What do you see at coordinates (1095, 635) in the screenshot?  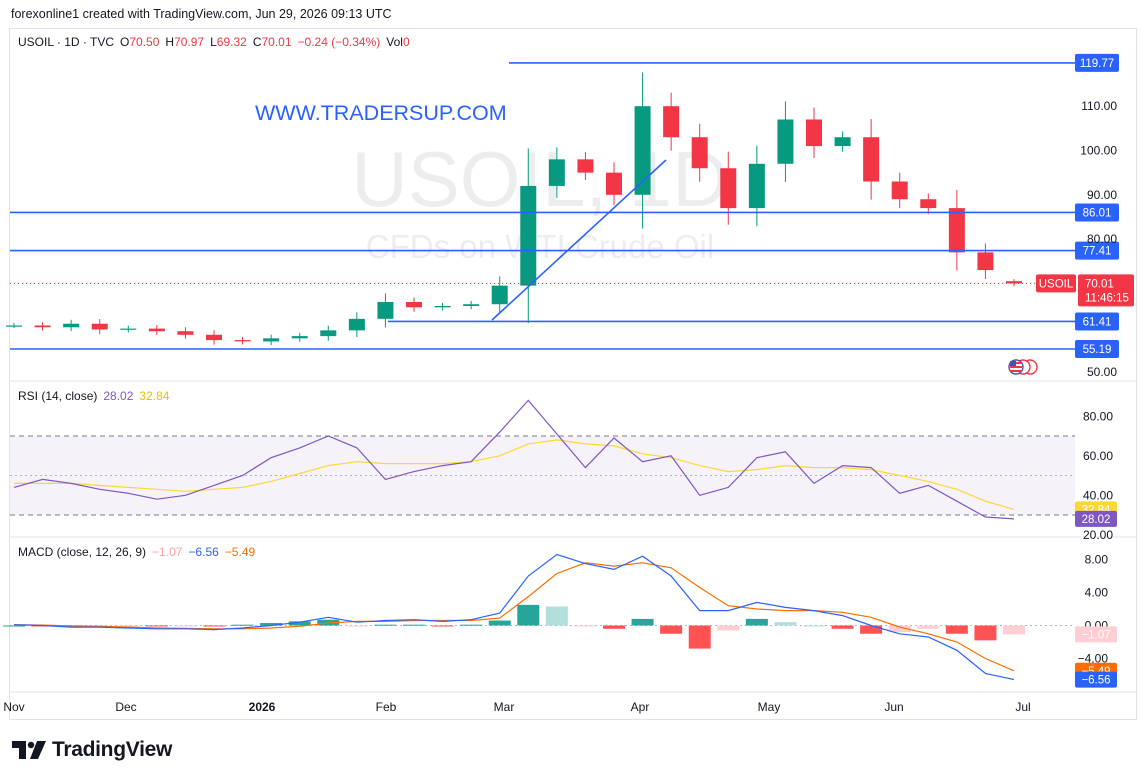 I see `macd-histogram-tag-label: −1.07` at bounding box center [1095, 635].